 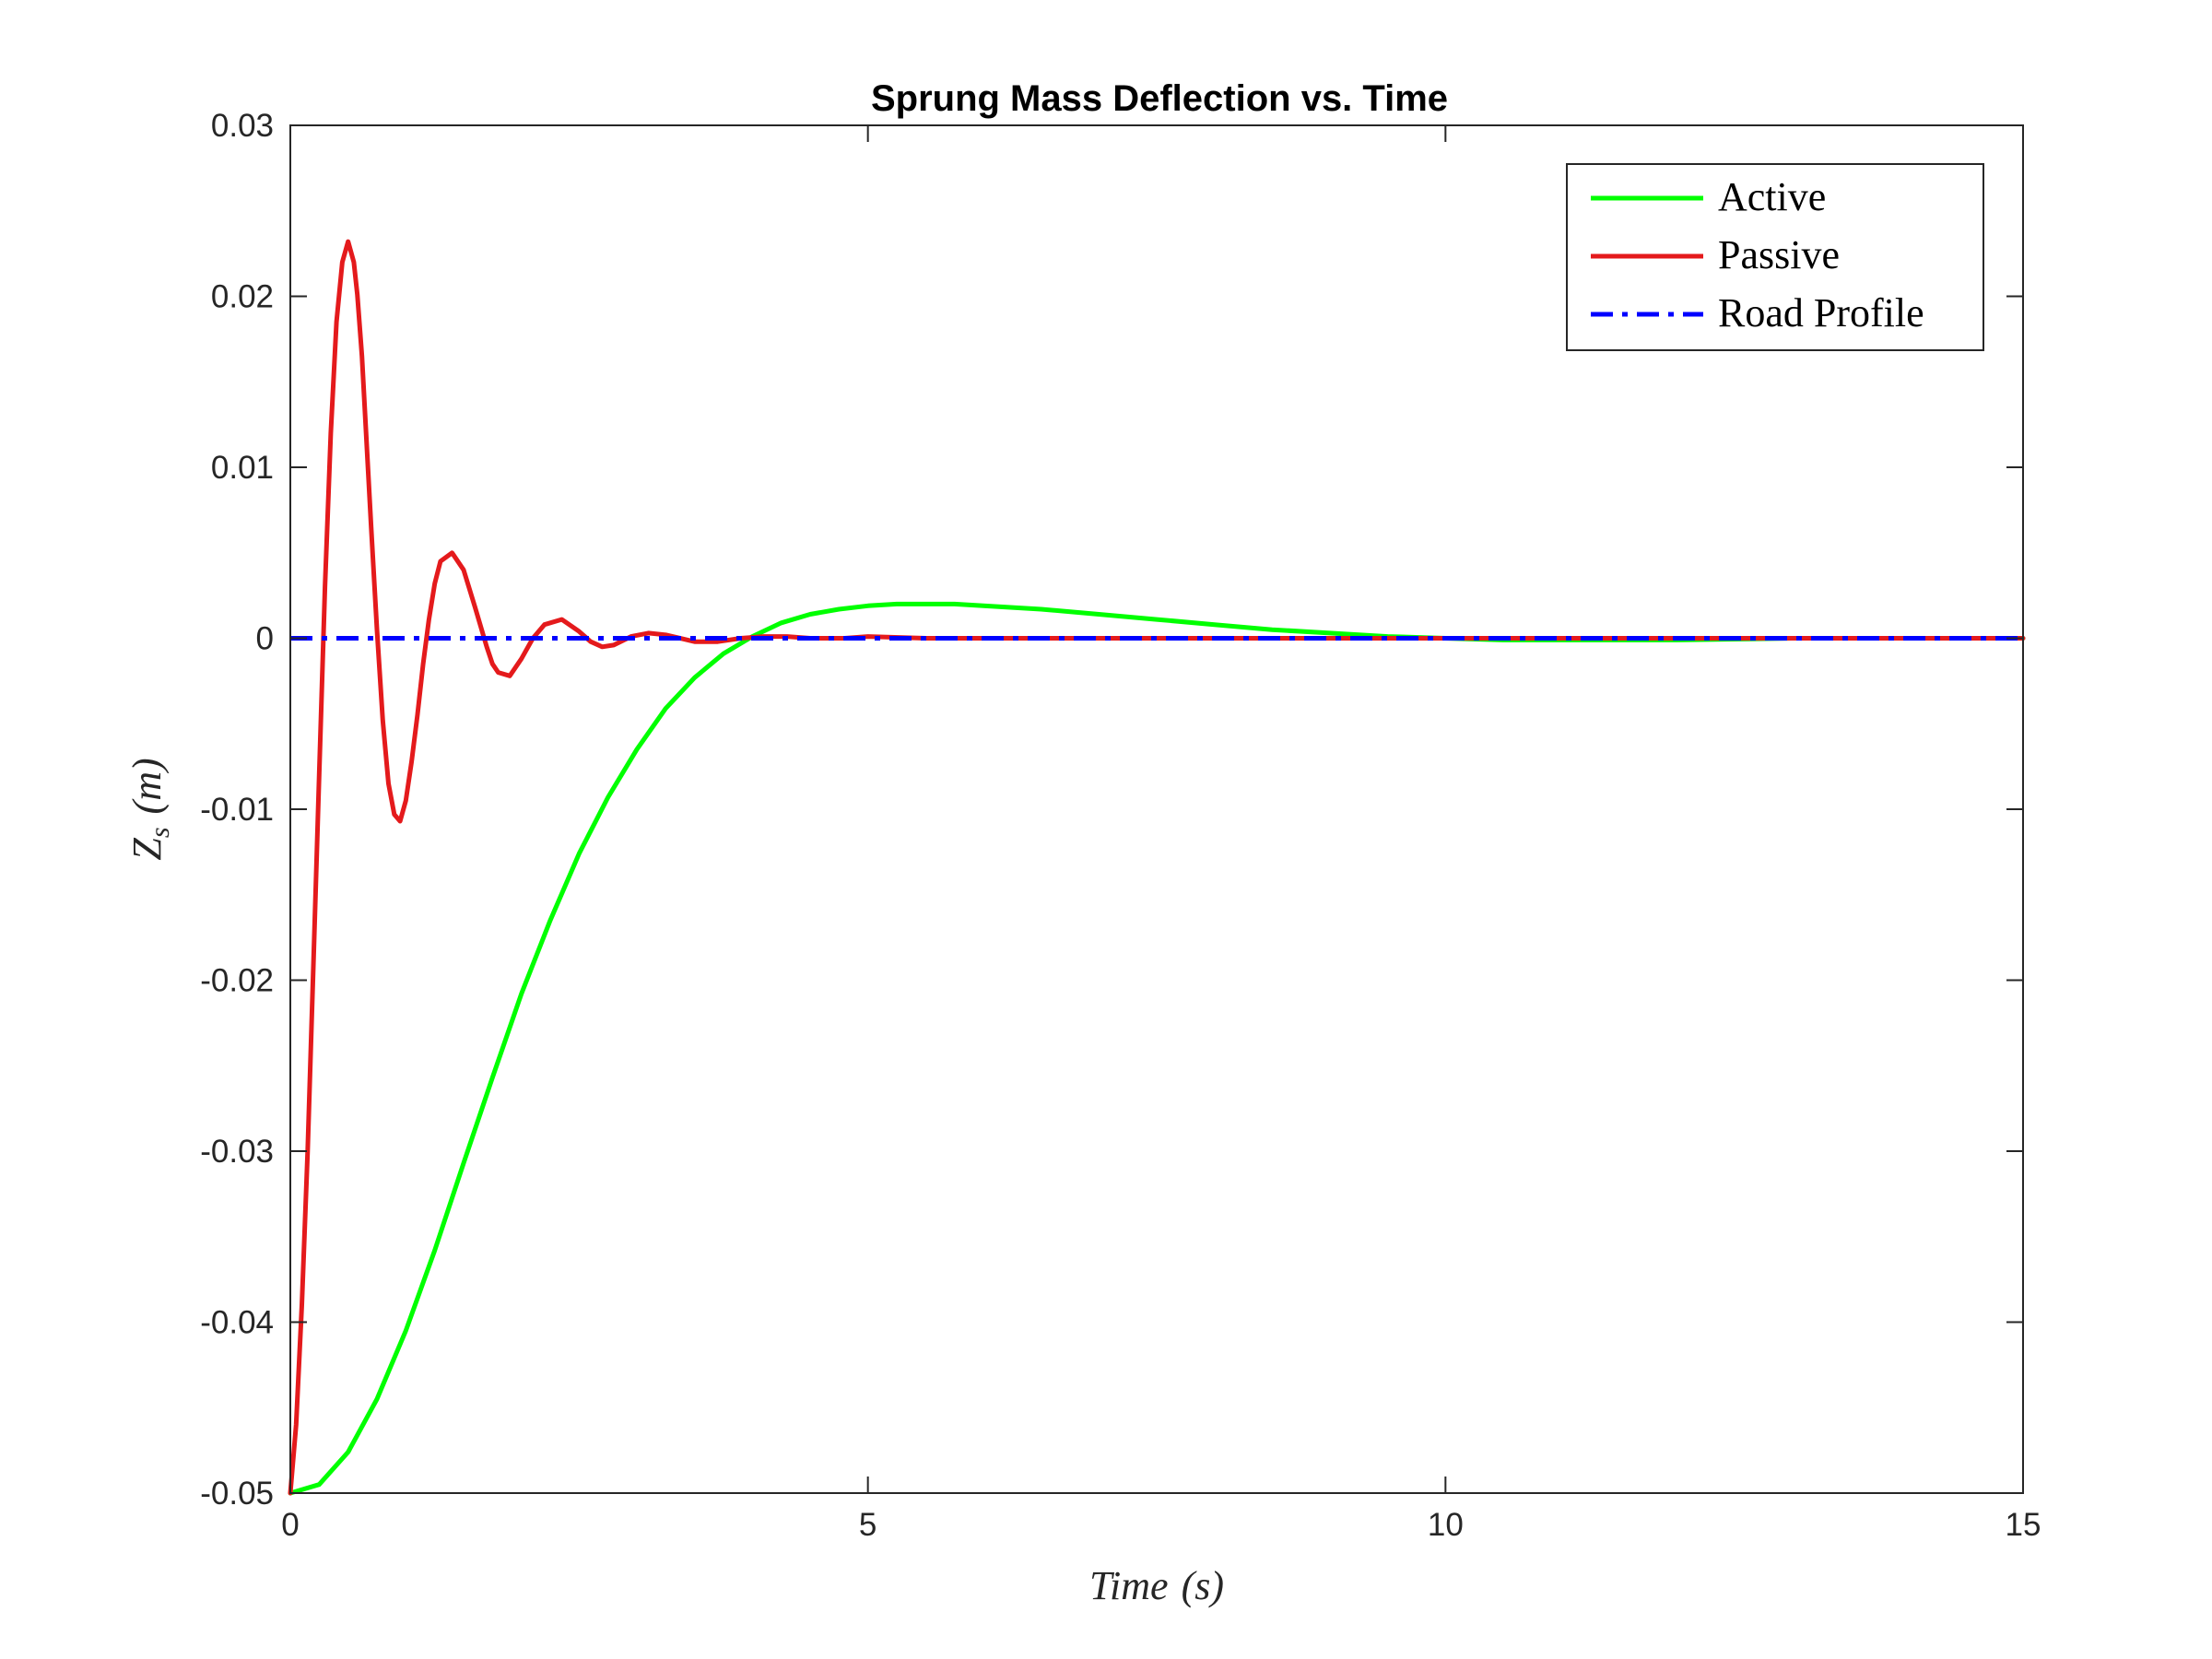 I want to click on x-tick-label: 0, so click(x=290, y=1525).